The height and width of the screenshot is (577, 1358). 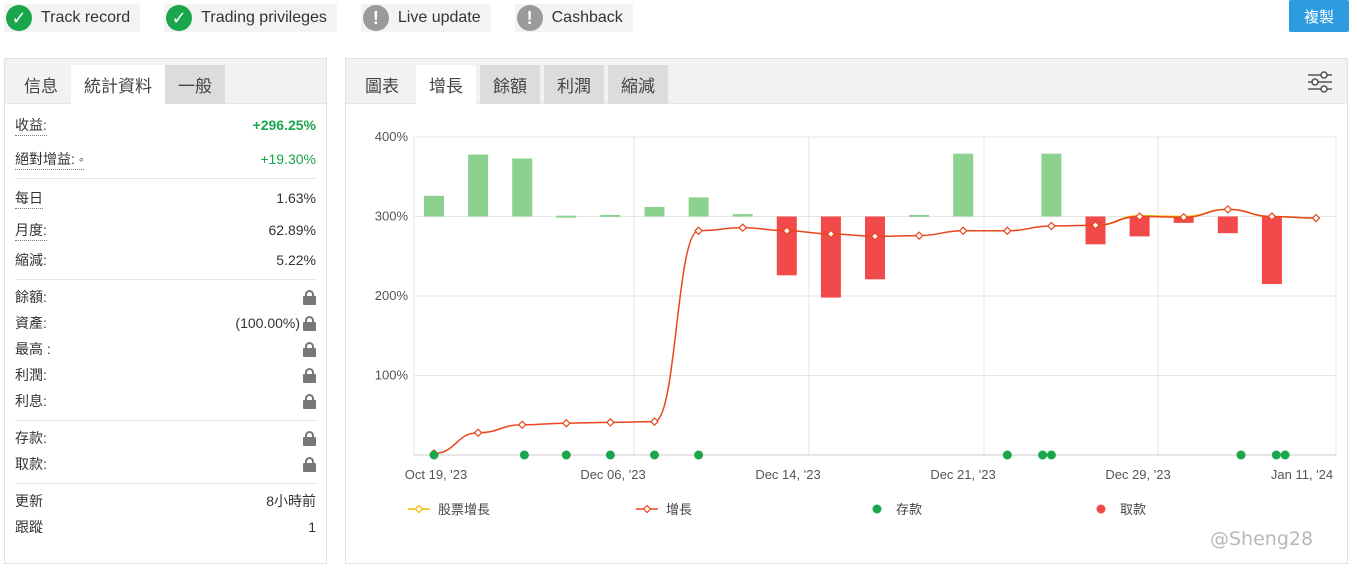 What do you see at coordinates (587, 17) in the screenshot?
I see `badge-label: Cashback` at bounding box center [587, 17].